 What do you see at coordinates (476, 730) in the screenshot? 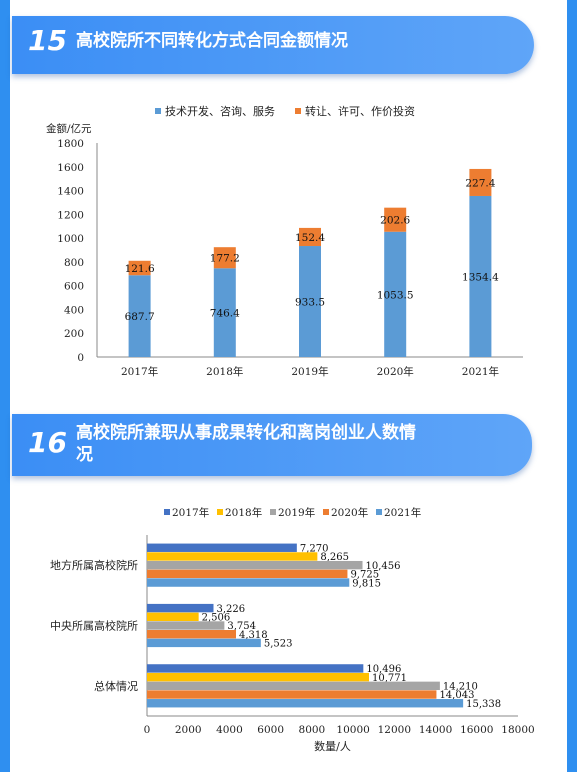
I see `x-tick-label: 16000` at bounding box center [476, 730].